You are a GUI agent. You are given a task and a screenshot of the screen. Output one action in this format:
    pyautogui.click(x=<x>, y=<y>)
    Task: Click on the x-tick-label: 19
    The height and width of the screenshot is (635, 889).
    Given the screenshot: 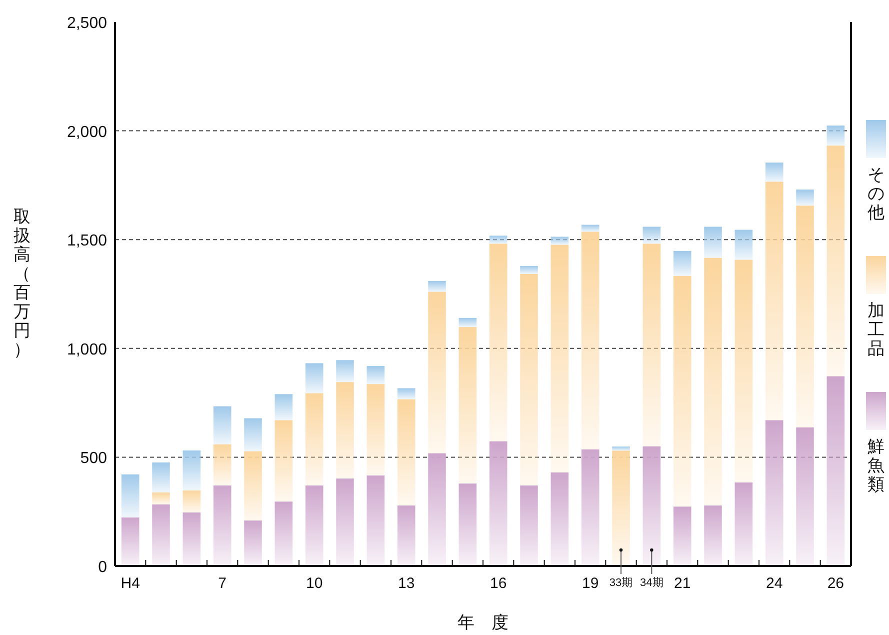 What is the action you would take?
    pyautogui.click(x=590, y=583)
    